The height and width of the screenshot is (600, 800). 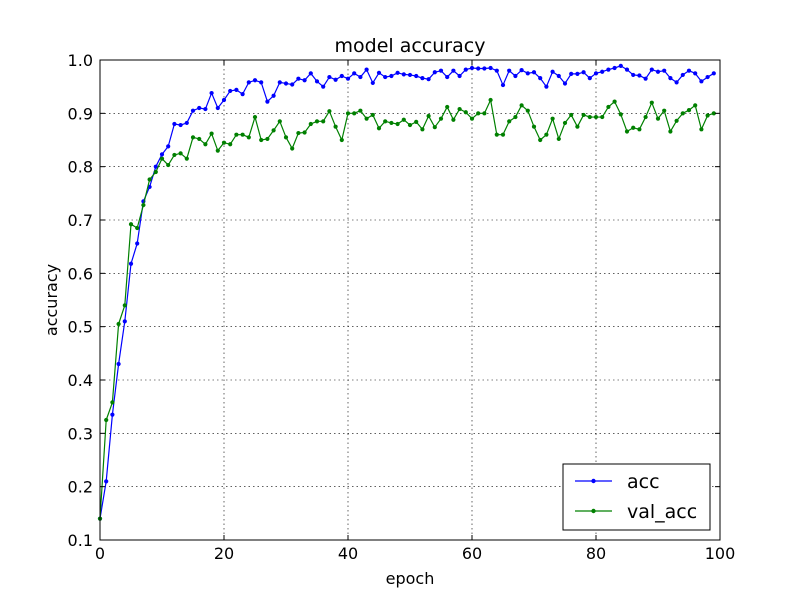 What do you see at coordinates (80, 540) in the screenshot?
I see `y-tick-label: 0.1` at bounding box center [80, 540].